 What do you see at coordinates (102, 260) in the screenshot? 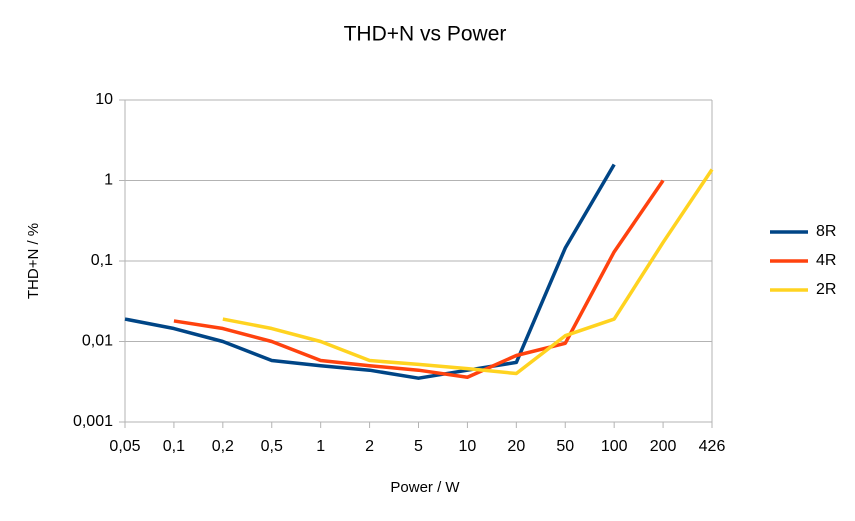
I see `y-tick-label: 0,1` at bounding box center [102, 260].